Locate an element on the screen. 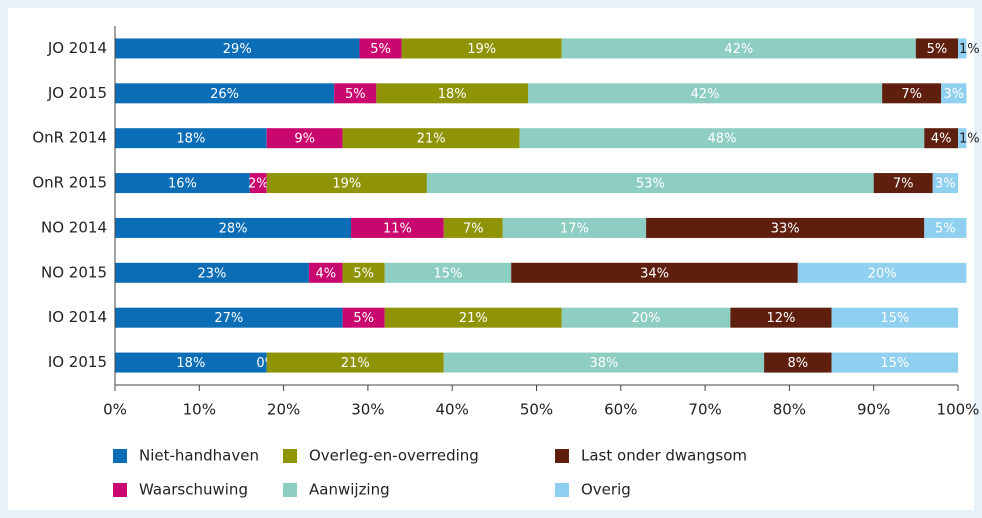  data-label: 9% is located at coordinates (304, 139).